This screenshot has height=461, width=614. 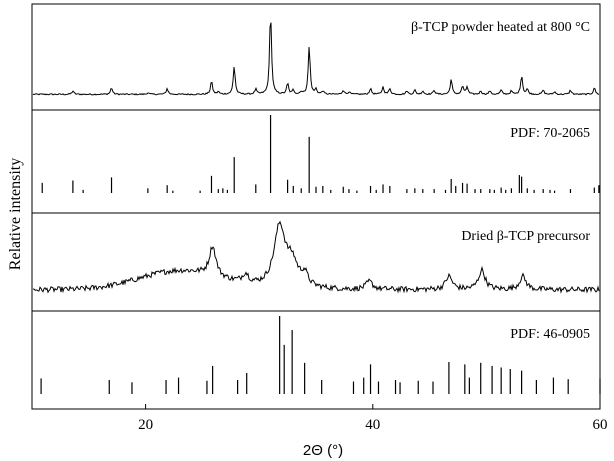 I want to click on panel-label: PDF: 46-0905, so click(x=550, y=334).